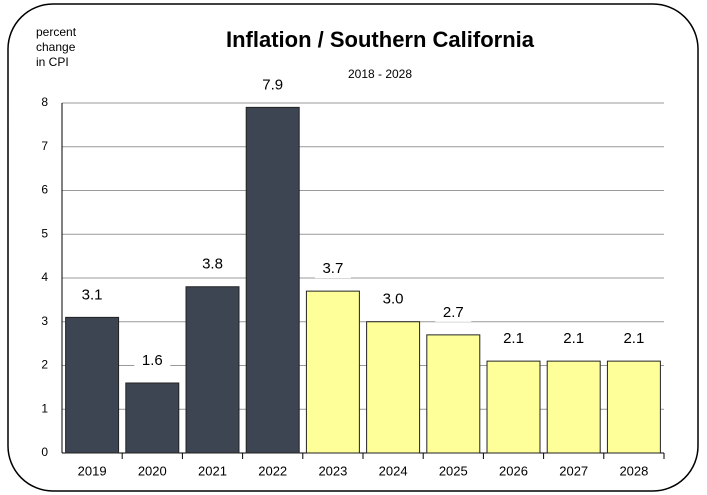 Image resolution: width=707 pixels, height=495 pixels. What do you see at coordinates (393, 470) in the screenshot?
I see `x-tick-label: 2024` at bounding box center [393, 470].